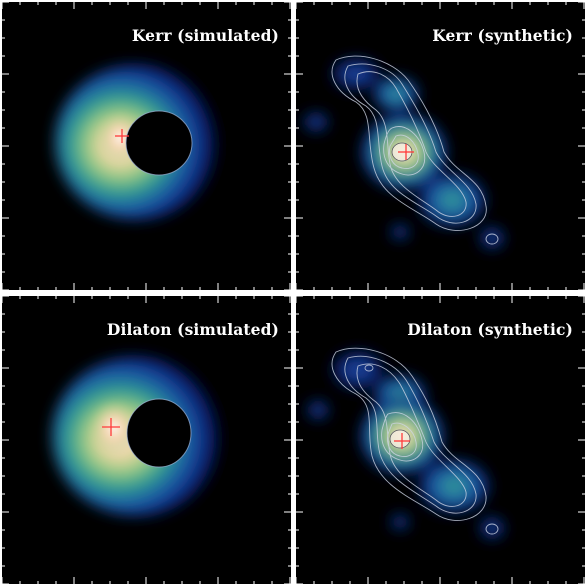  Describe the element at coordinates (502, 35) in the screenshot. I see `panel-title: Kerr (synthetic)` at that location.